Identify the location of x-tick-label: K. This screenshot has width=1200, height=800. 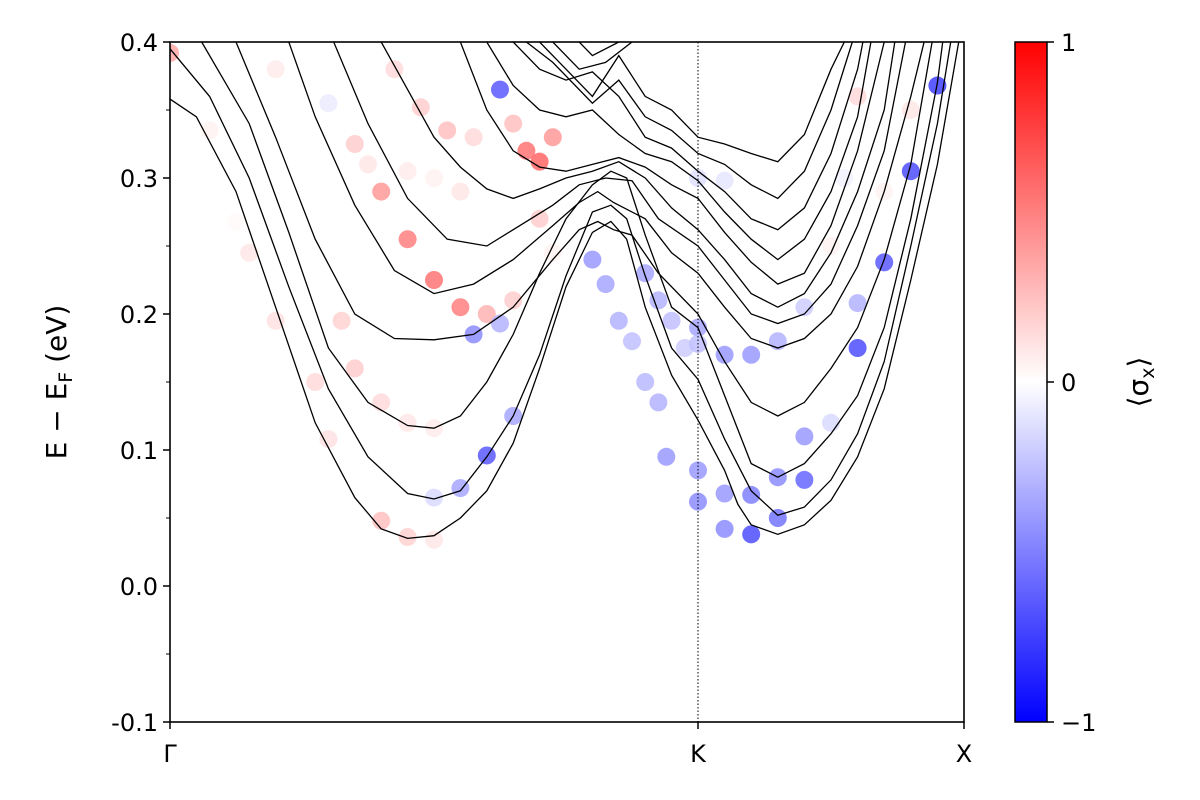
(698, 754).